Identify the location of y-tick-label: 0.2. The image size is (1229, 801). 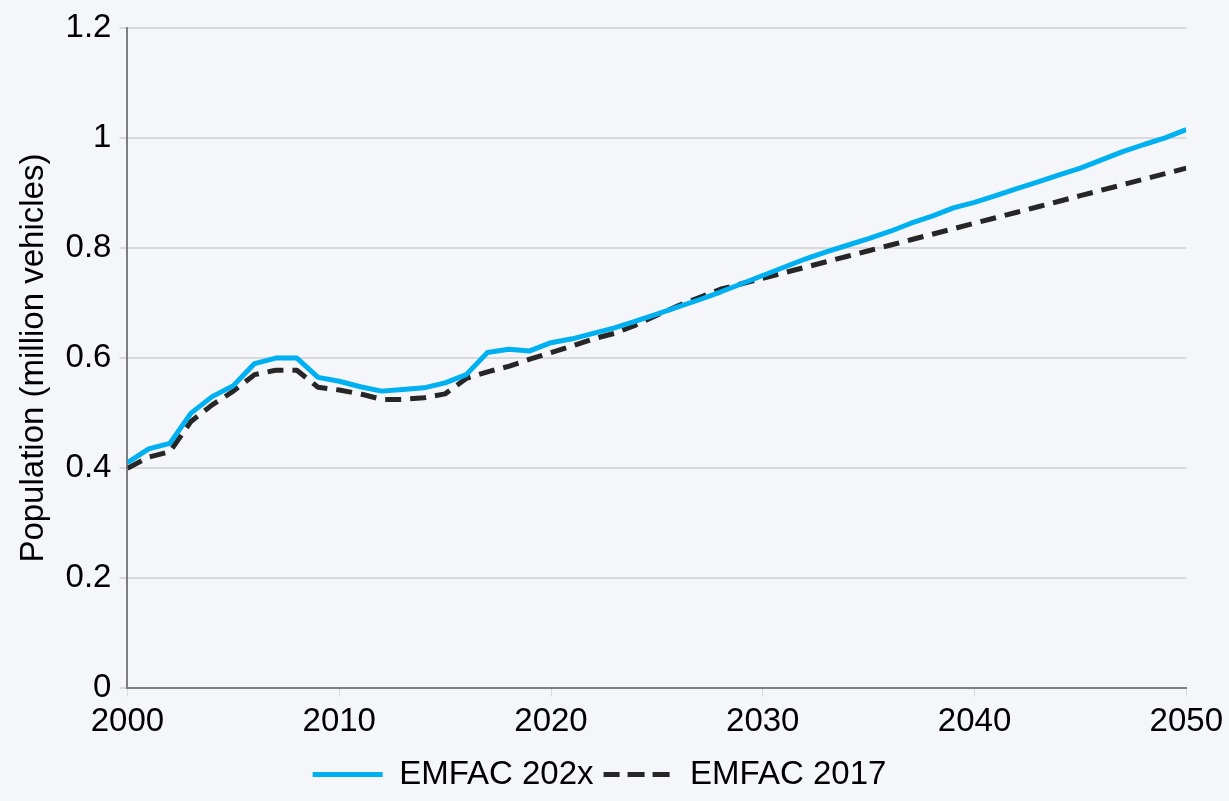
(88, 576).